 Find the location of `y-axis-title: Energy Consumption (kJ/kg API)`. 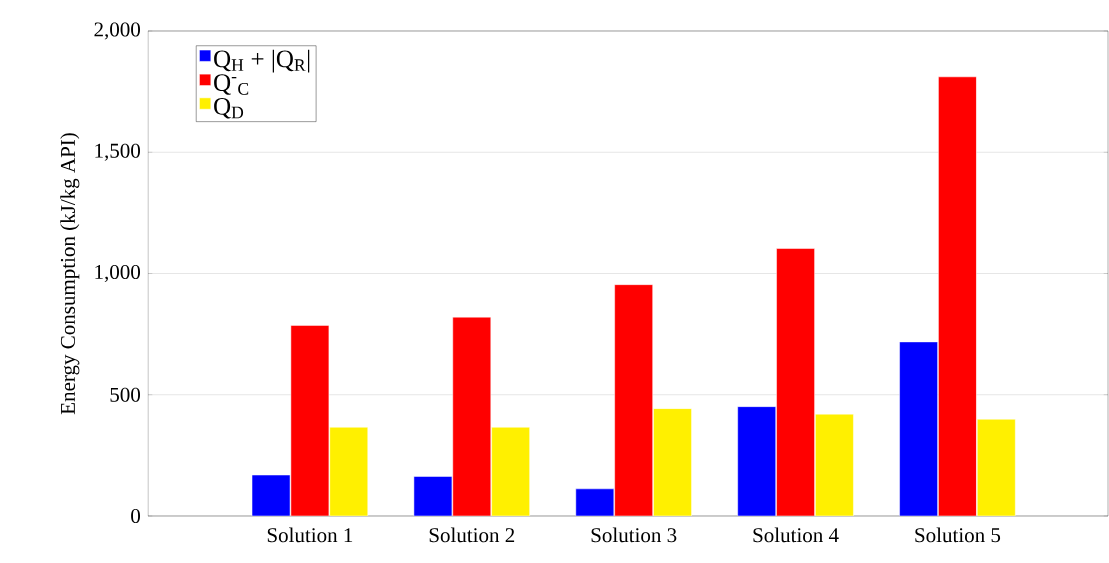

y-axis-title: Energy Consumption (kJ/kg API) is located at coordinates (70, 274).